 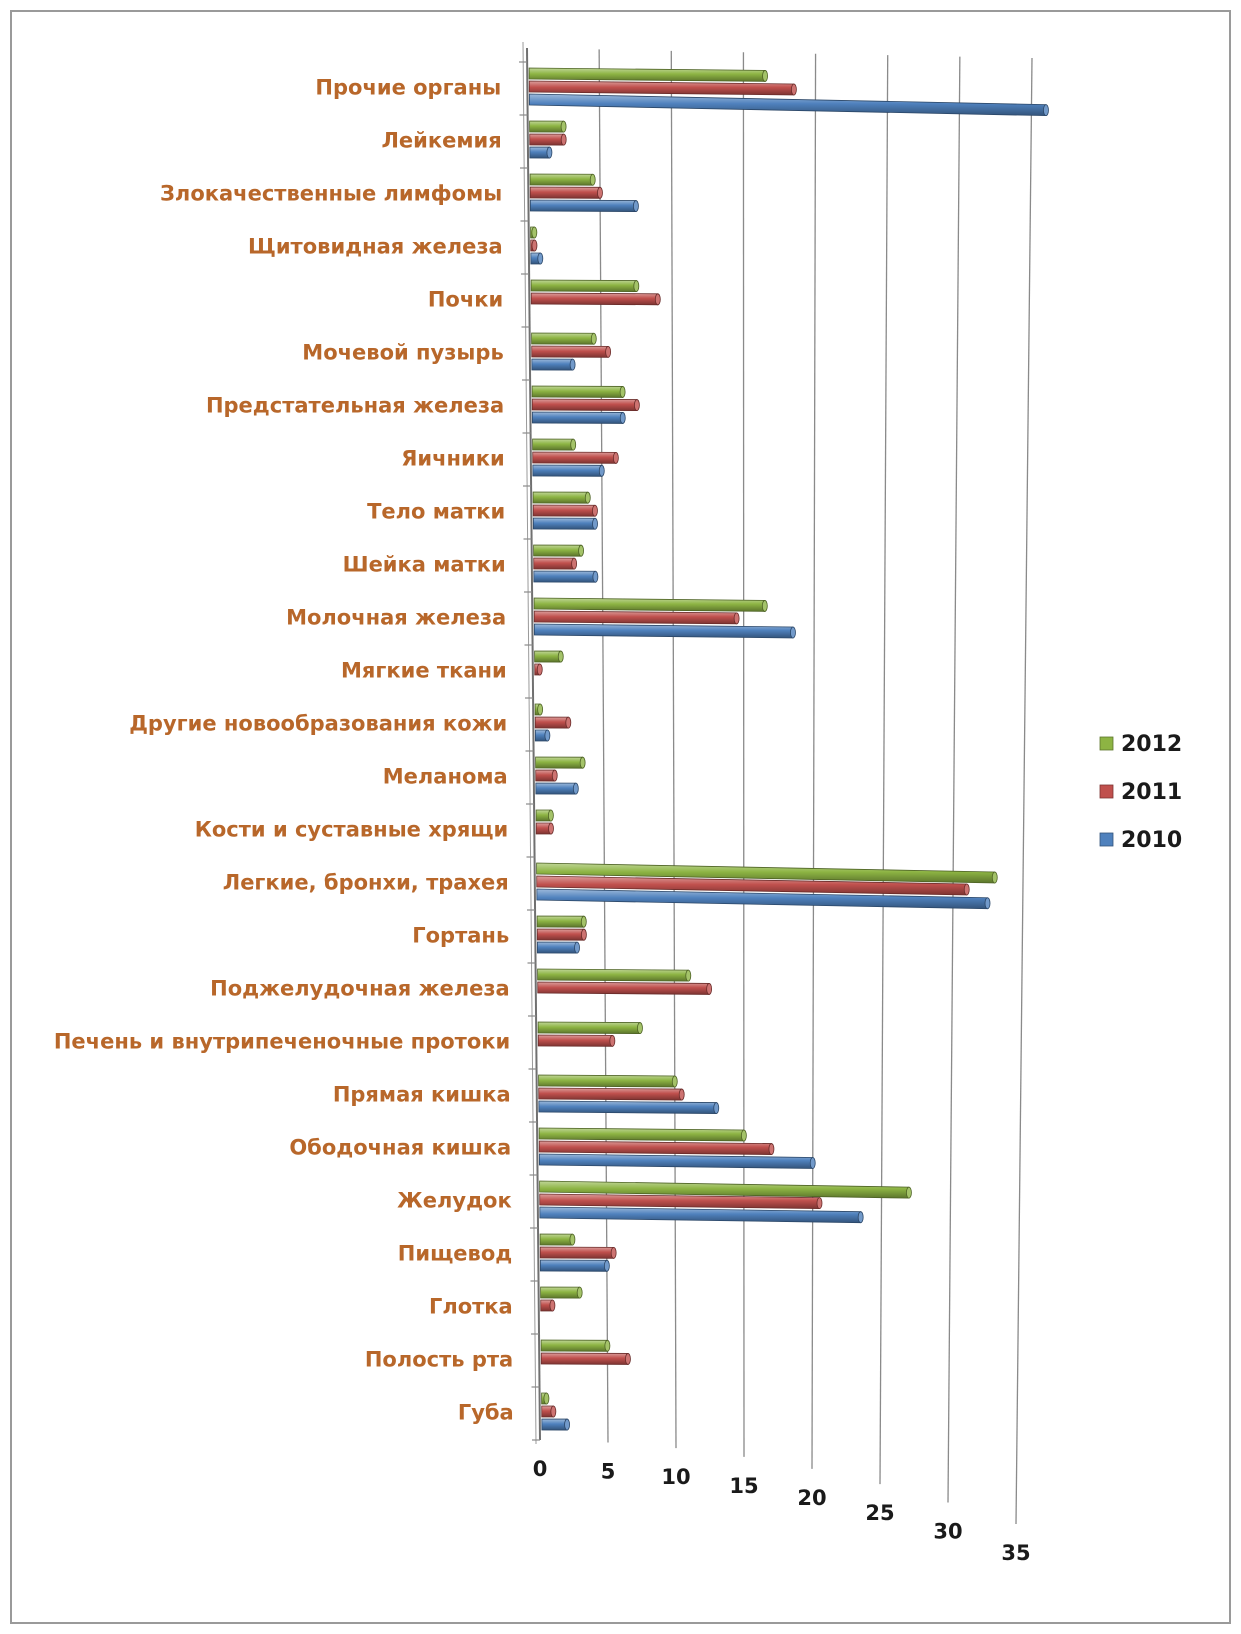 I want to click on x-tick-label: 15, so click(x=743, y=1486).